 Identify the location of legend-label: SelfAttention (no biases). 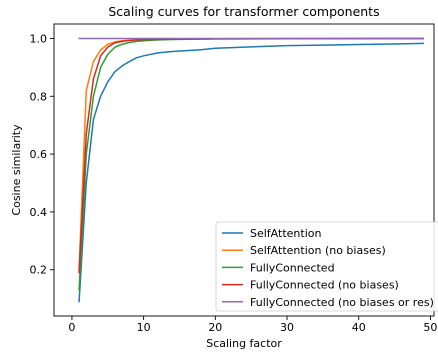
(318, 250).